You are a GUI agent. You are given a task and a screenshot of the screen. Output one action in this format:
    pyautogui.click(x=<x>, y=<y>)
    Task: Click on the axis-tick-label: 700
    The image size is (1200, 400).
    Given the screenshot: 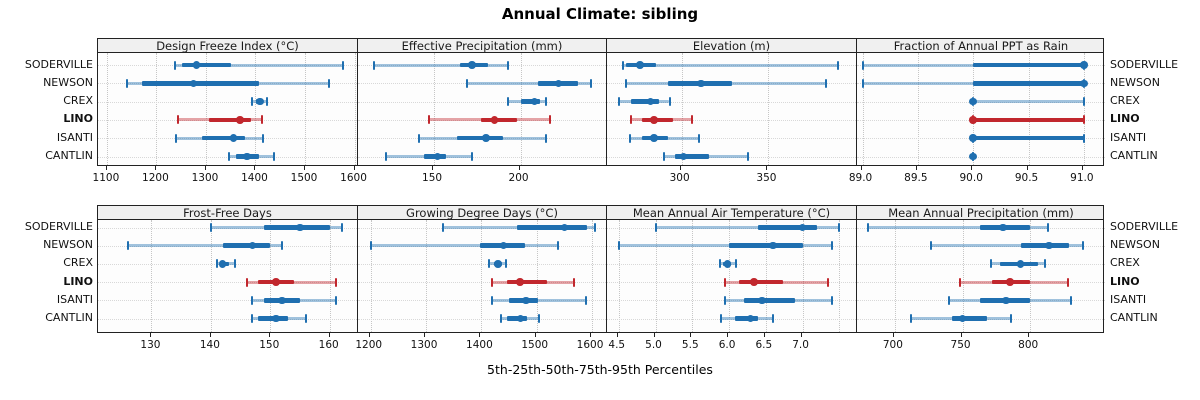 What is the action you would take?
    pyautogui.click(x=892, y=345)
    